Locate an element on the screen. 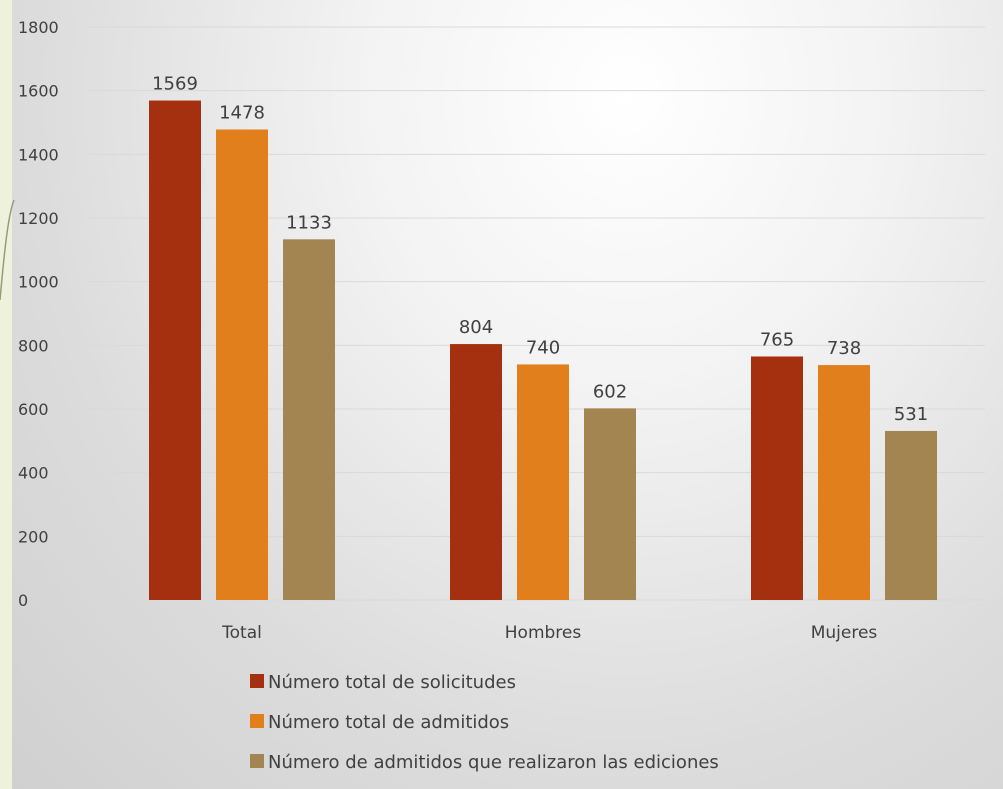  y-tick-label: 1000 is located at coordinates (38, 282).